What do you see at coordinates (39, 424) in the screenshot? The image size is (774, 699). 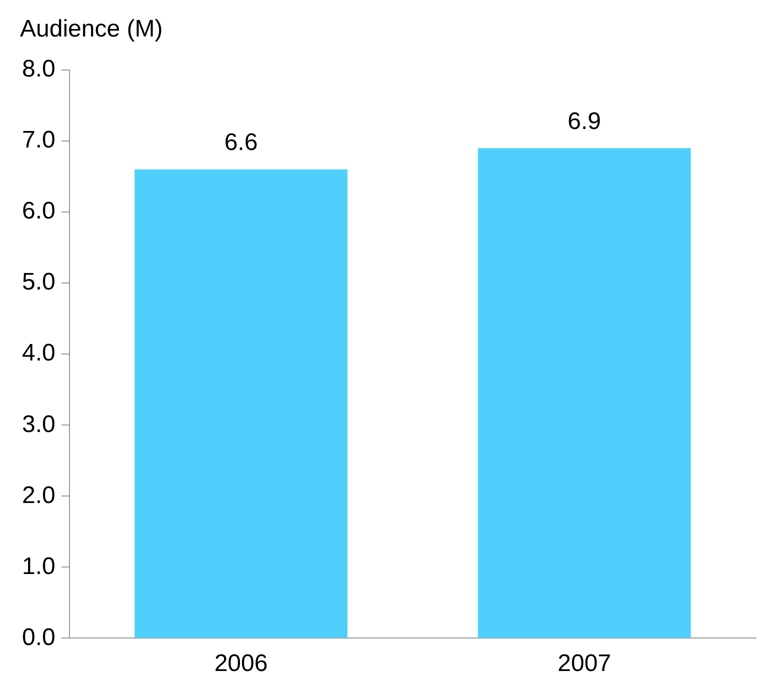 I see `y-tick-label: 3.0` at bounding box center [39, 424].